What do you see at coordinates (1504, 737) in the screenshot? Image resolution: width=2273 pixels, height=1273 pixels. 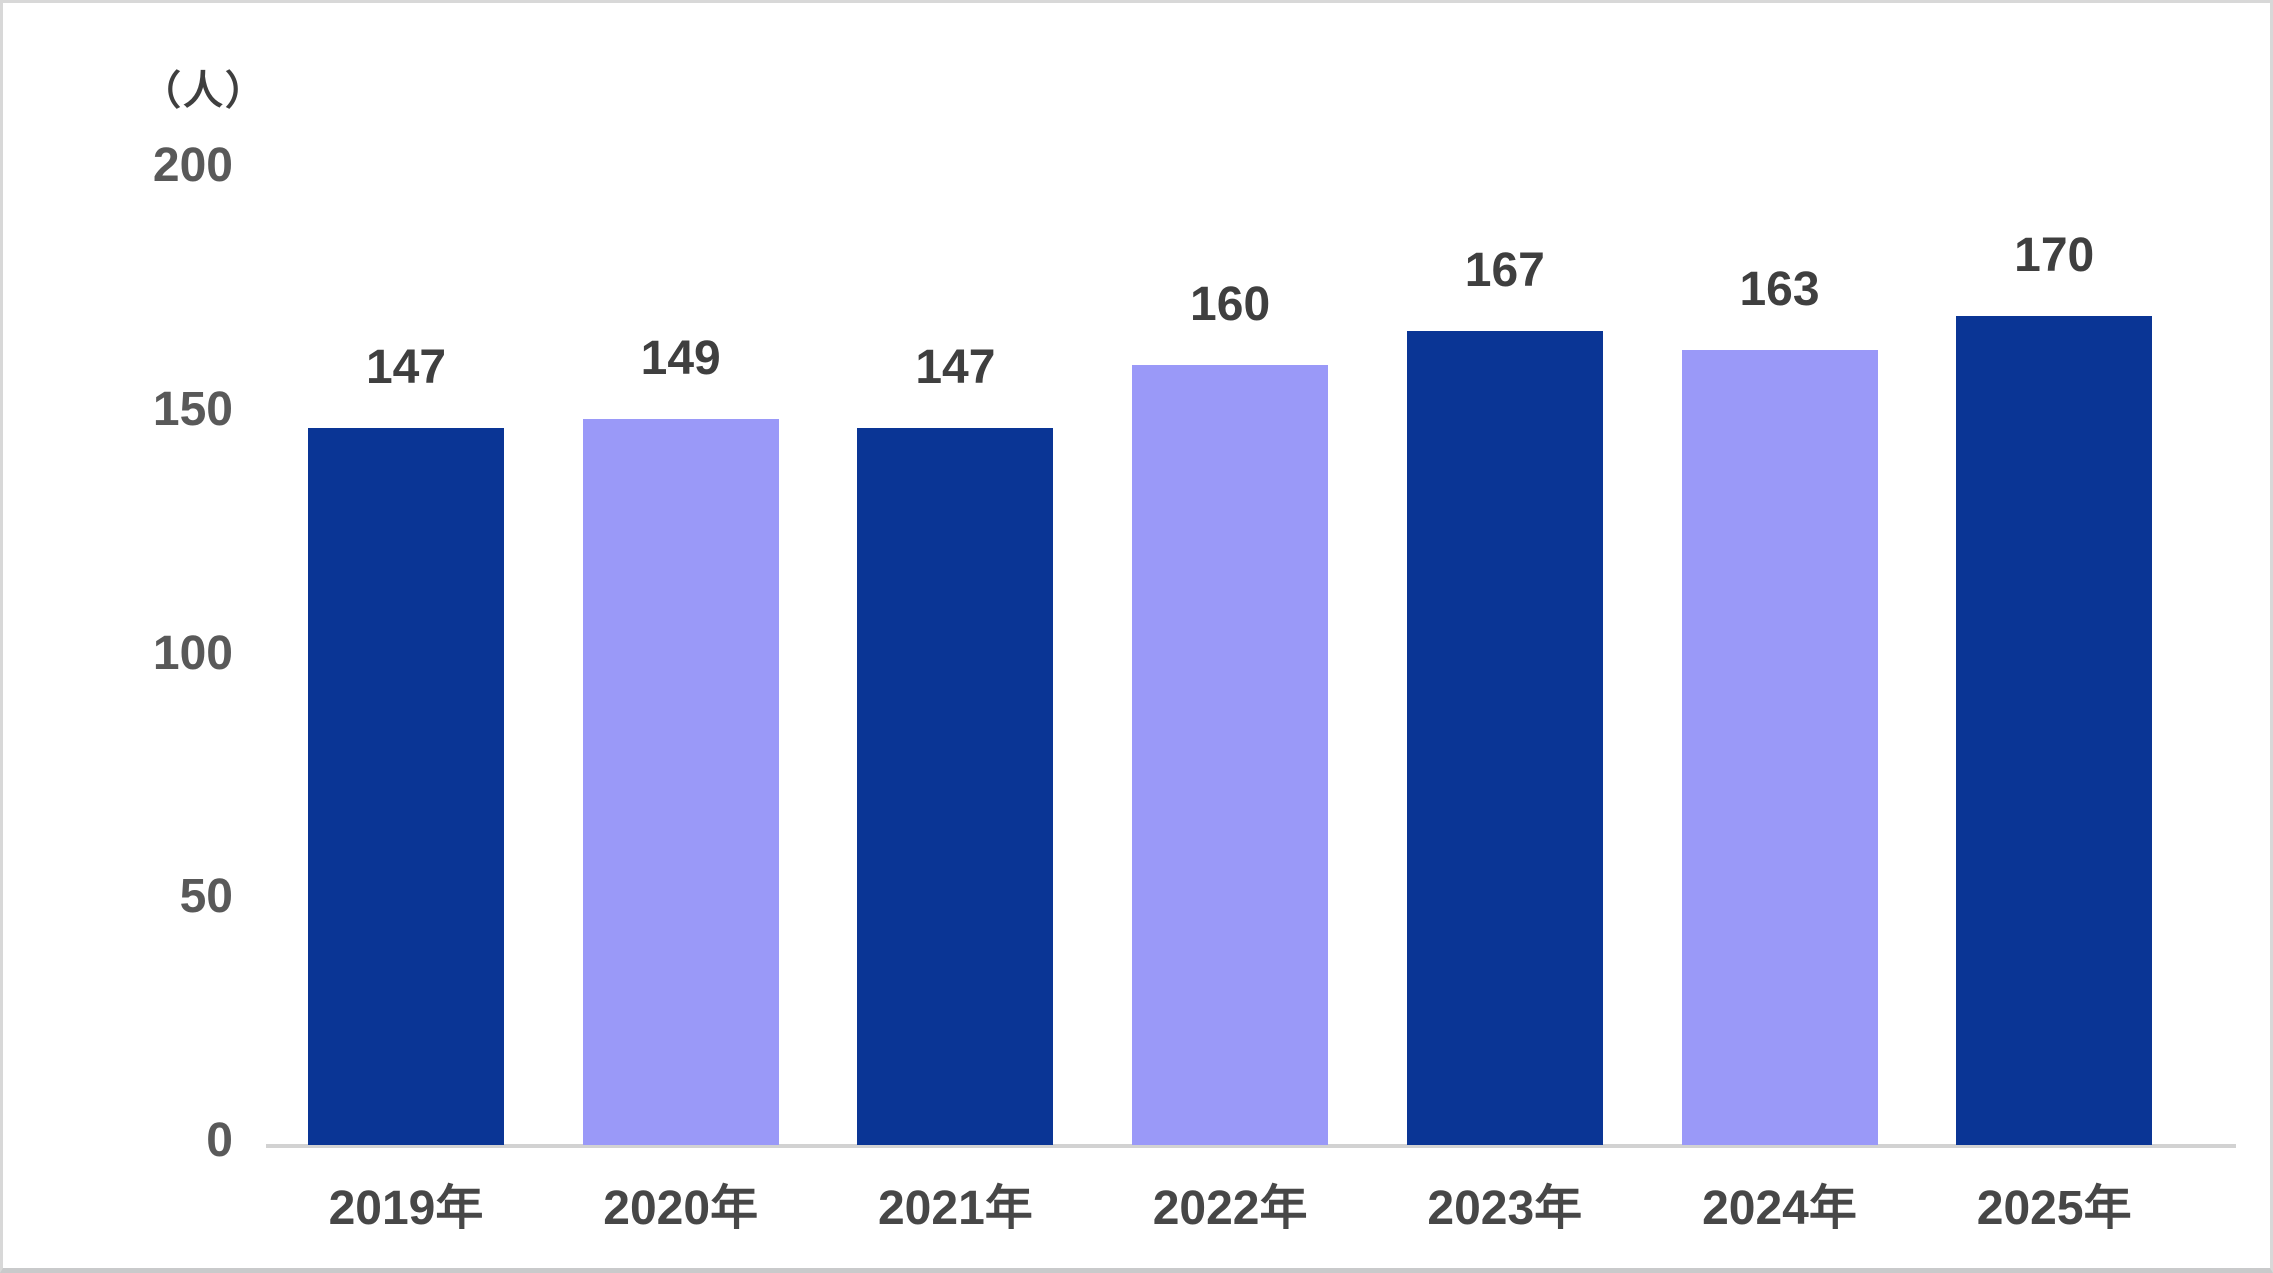 I see `bar-2023年` at bounding box center [1504, 737].